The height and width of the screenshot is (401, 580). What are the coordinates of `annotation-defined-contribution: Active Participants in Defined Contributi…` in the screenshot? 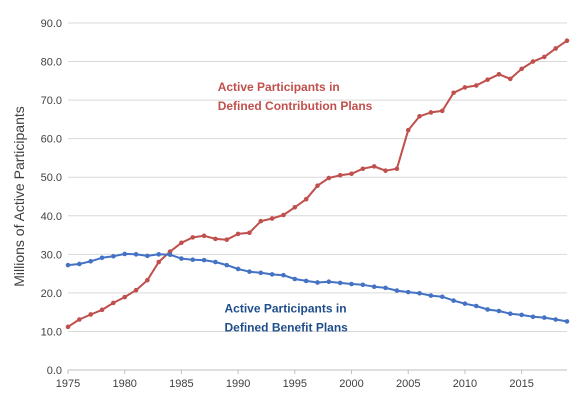 It's located at (295, 96).